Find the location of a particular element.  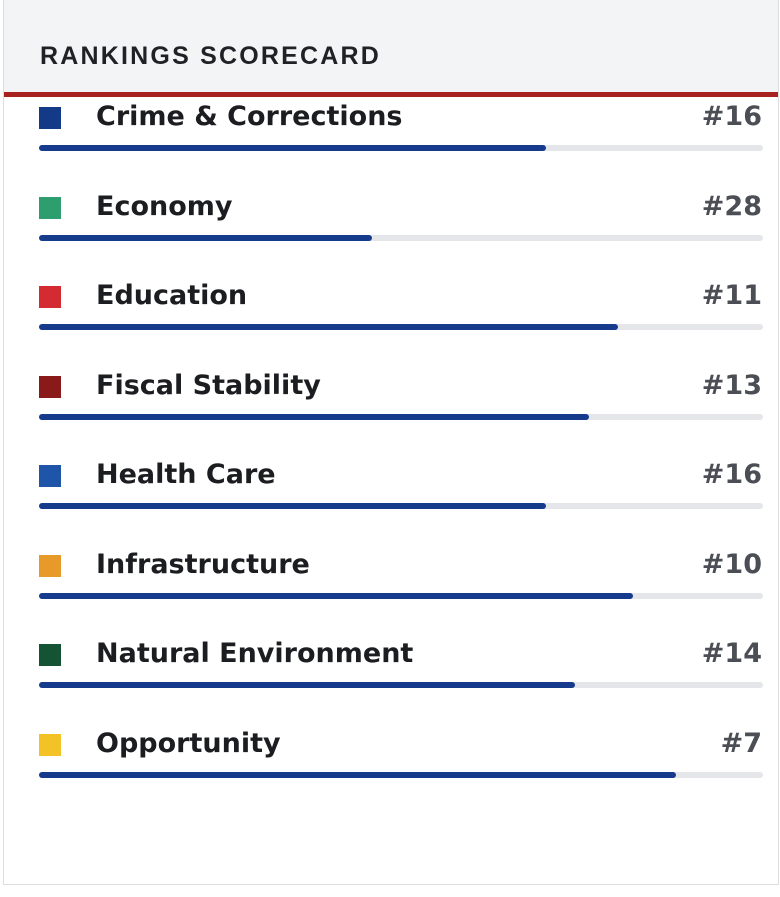

ranking-value: #11 is located at coordinates (731, 295).